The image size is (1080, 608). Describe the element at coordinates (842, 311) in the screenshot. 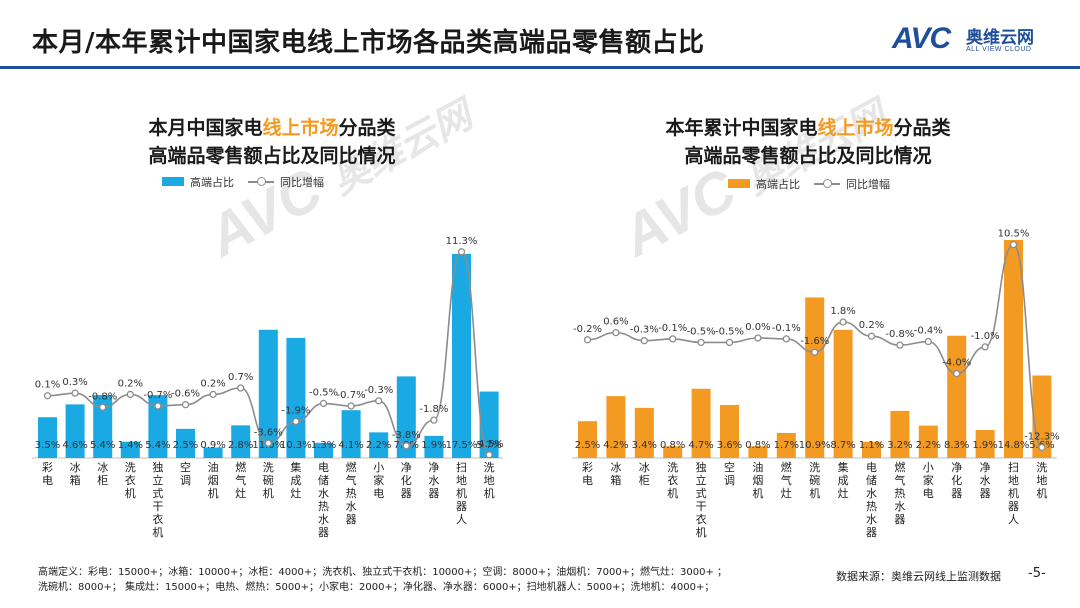

I see `growth-data-label: 1.8%` at that location.